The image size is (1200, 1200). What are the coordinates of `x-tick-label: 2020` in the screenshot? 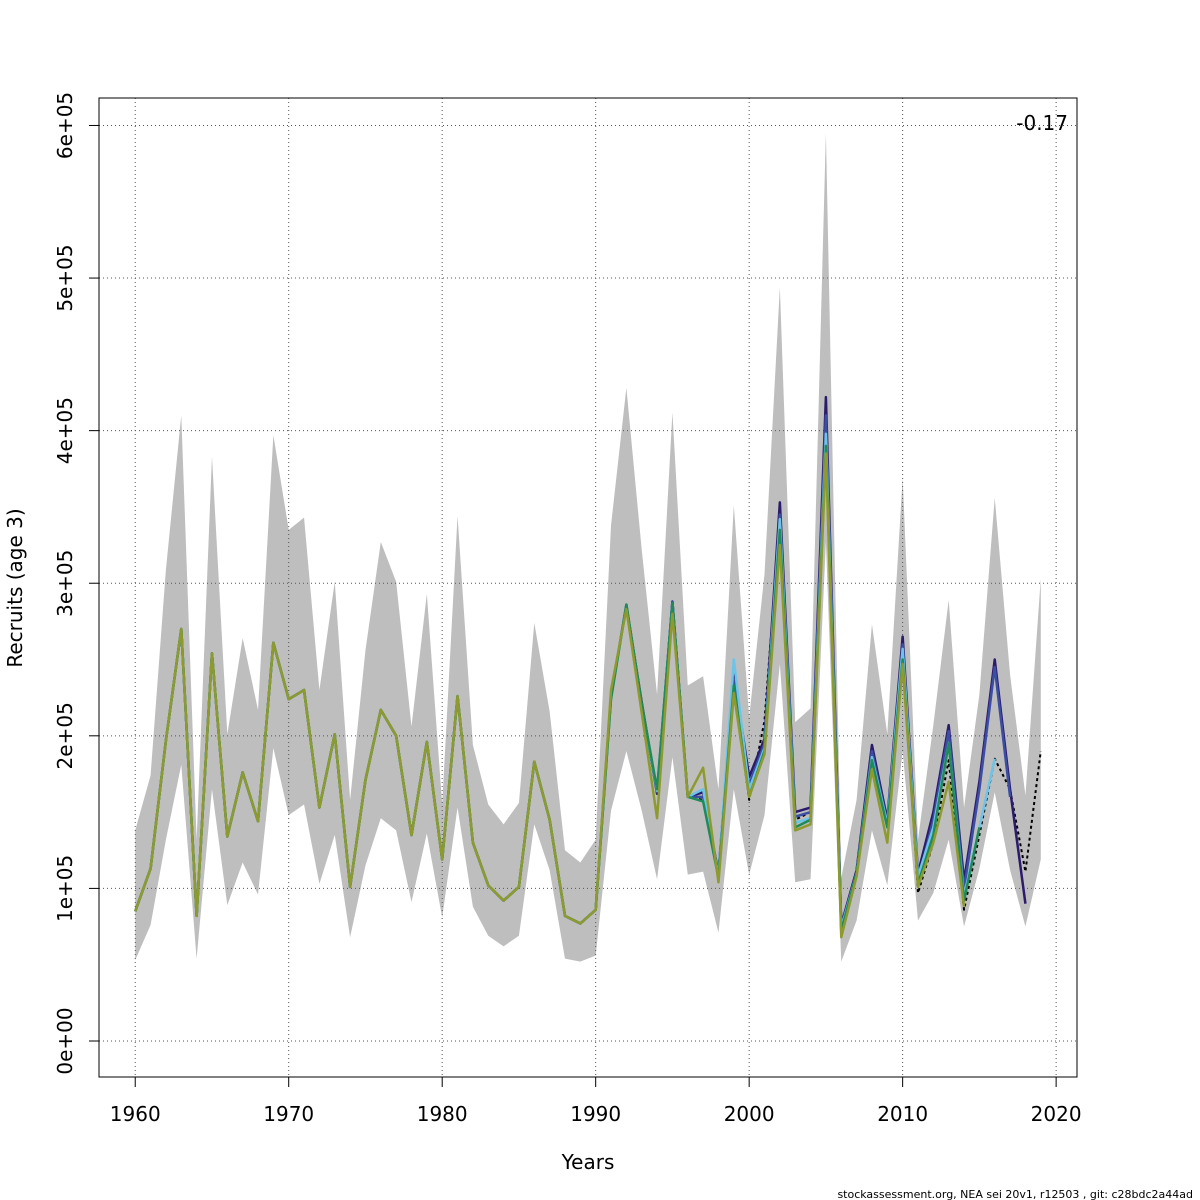 It's located at (1056, 1114).